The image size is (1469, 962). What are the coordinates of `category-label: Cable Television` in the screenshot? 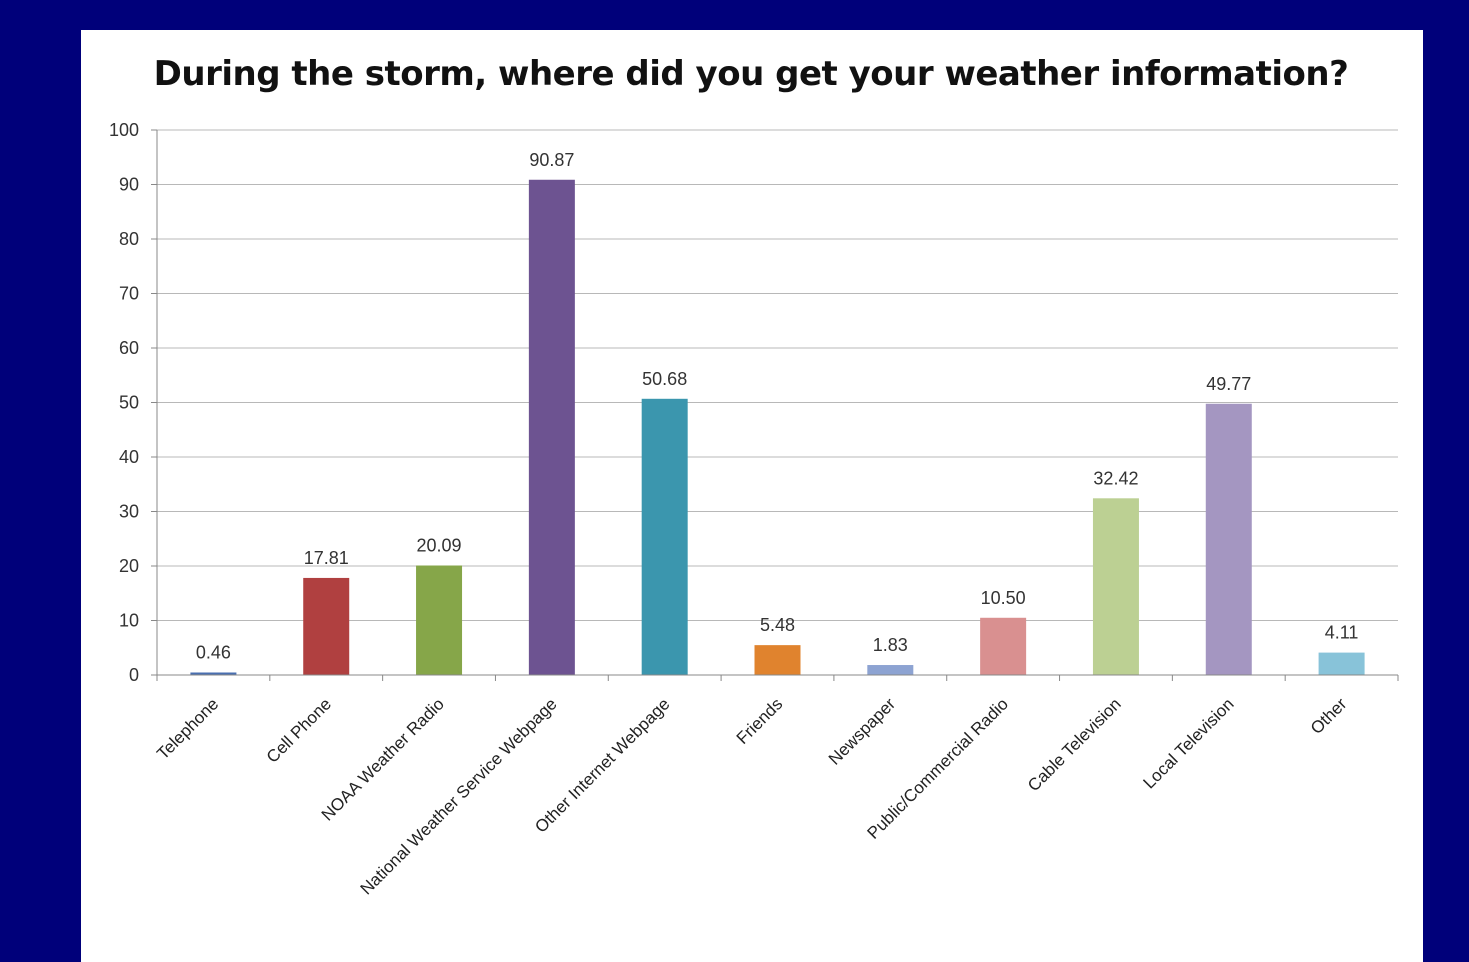 It's located at (1074, 744).